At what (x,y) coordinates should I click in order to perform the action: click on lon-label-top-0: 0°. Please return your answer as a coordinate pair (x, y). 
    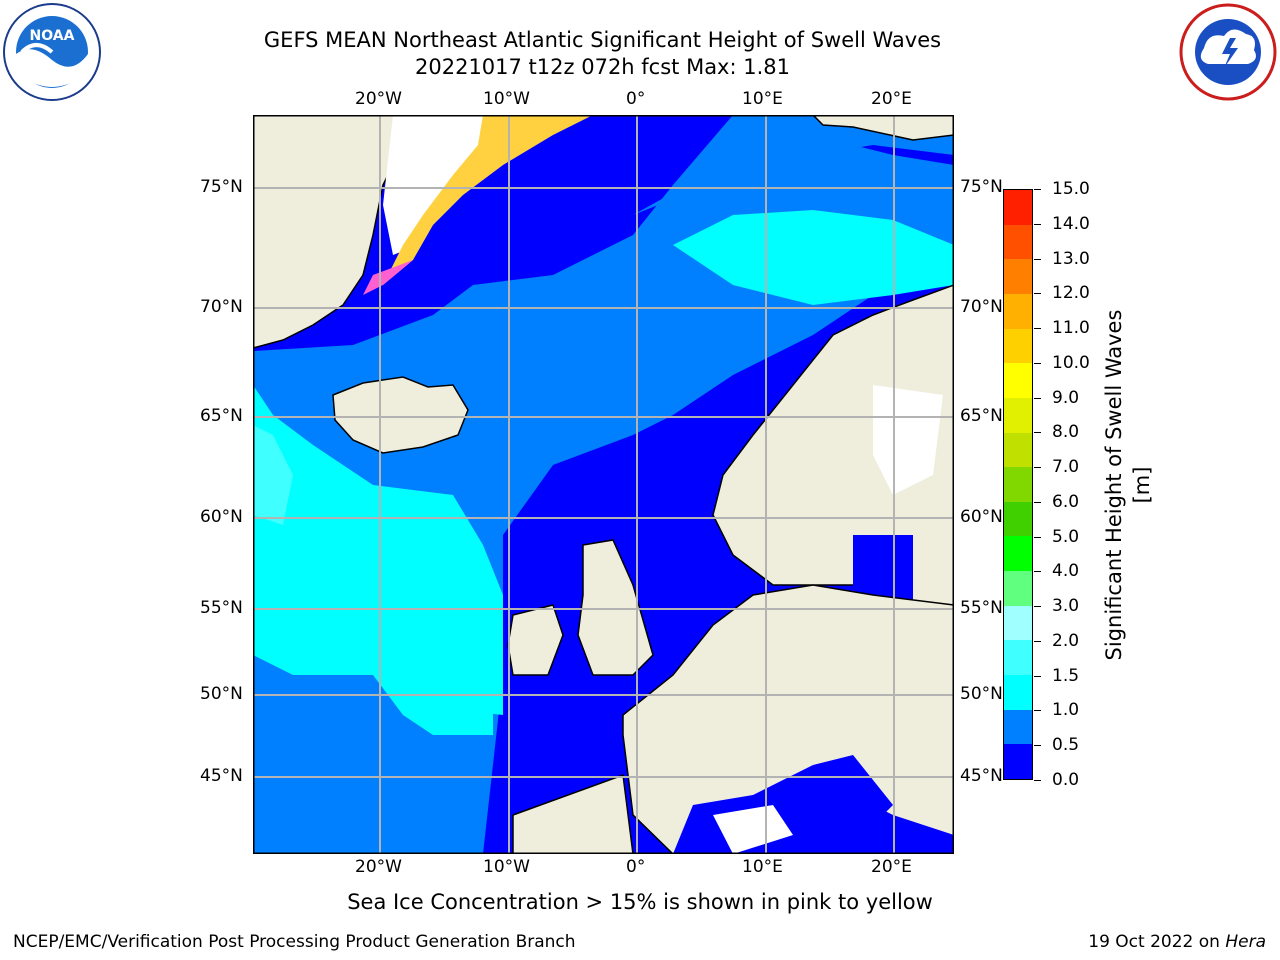
    Looking at the image, I should click on (636, 99).